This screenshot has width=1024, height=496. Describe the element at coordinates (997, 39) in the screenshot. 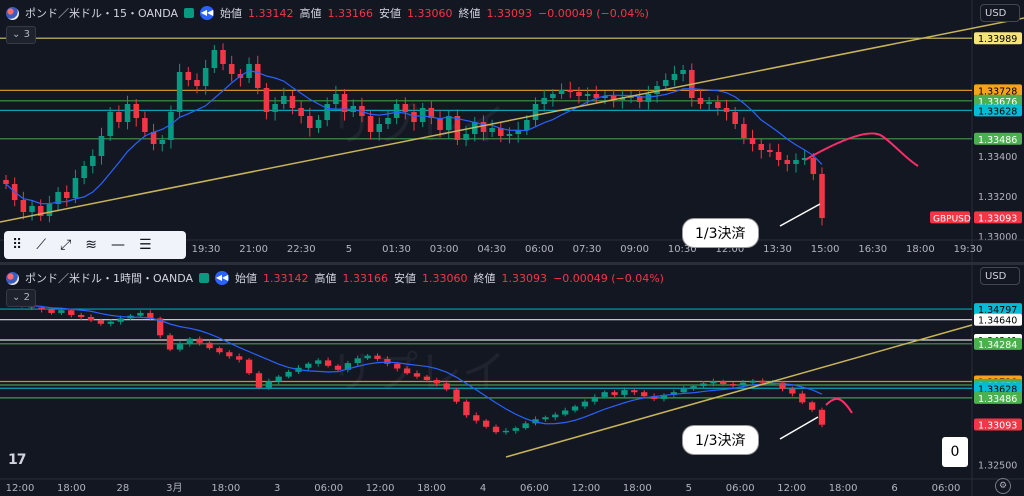

I see `price-tag-label: 1.33989` at that location.